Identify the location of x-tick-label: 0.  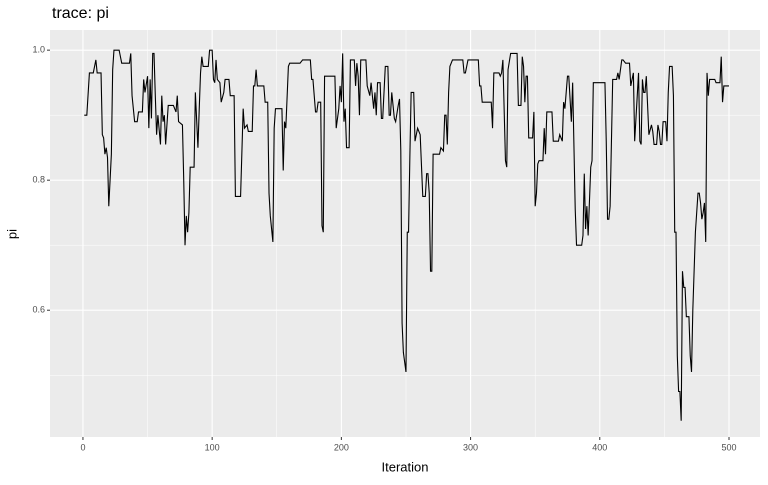
(82, 447).